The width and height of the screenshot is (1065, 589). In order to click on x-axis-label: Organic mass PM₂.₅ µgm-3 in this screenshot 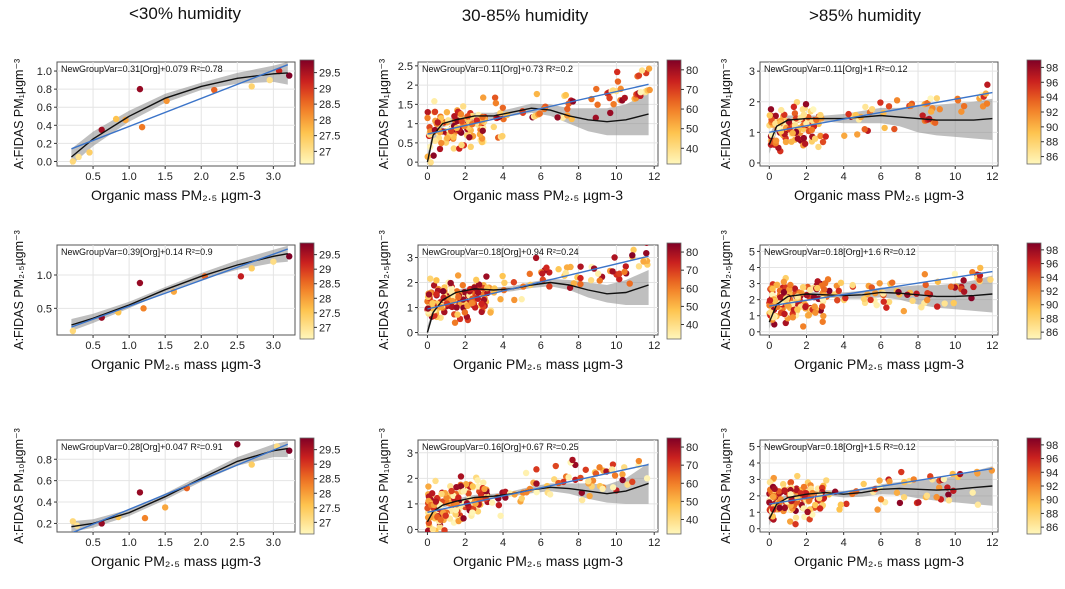, I will do `click(538, 195)`.